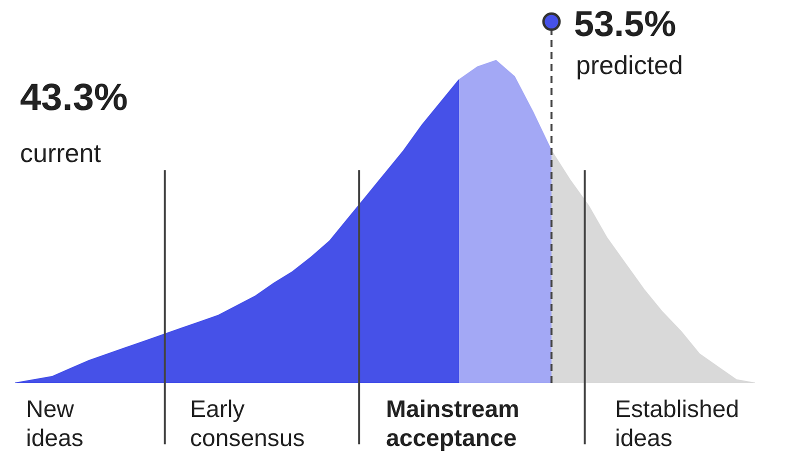  Describe the element at coordinates (61, 154) in the screenshot. I see `annotation: current` at that location.